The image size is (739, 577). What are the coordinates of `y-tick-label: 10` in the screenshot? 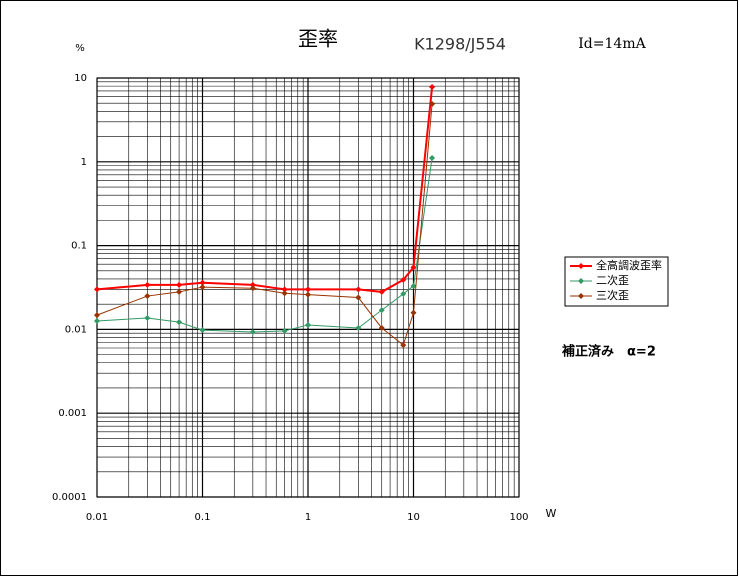 It's located at (80, 78).